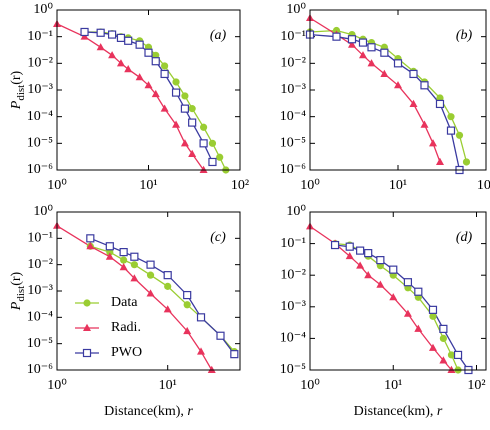 The height and width of the screenshot is (430, 490). Describe the element at coordinates (126, 327) in the screenshot. I see `legend-label: Radi.` at that location.